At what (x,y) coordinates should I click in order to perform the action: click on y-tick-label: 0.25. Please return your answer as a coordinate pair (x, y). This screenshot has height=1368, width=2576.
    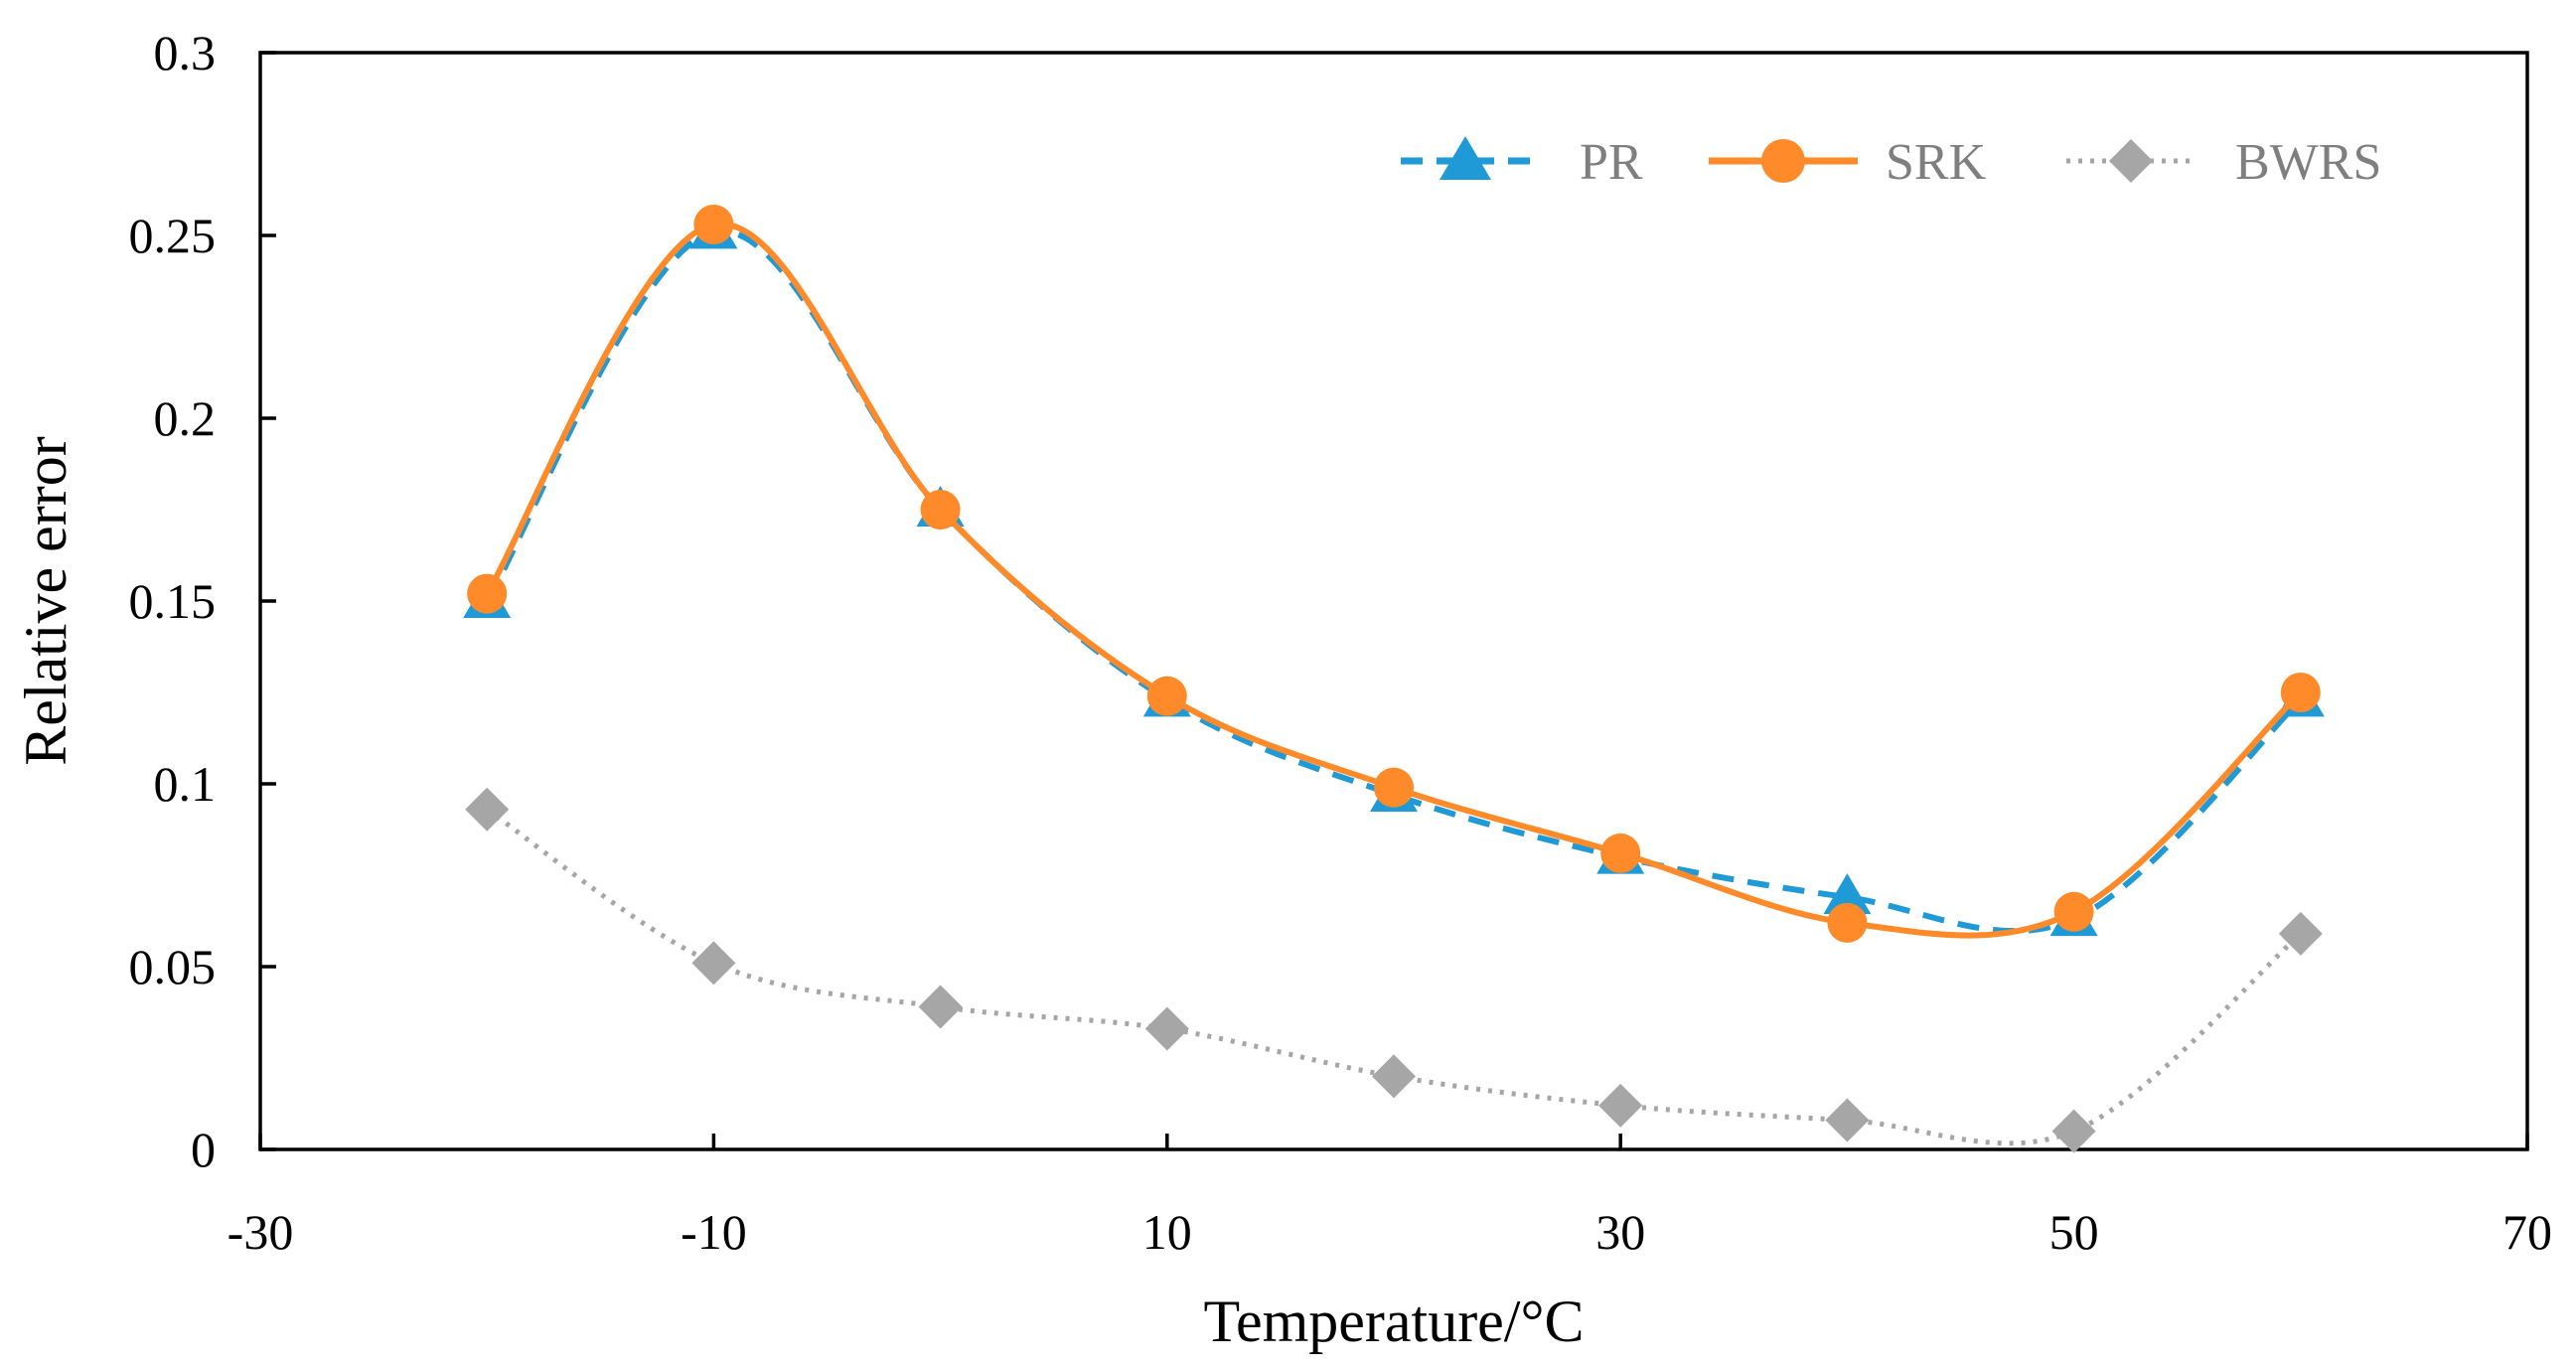
    Looking at the image, I should click on (173, 235).